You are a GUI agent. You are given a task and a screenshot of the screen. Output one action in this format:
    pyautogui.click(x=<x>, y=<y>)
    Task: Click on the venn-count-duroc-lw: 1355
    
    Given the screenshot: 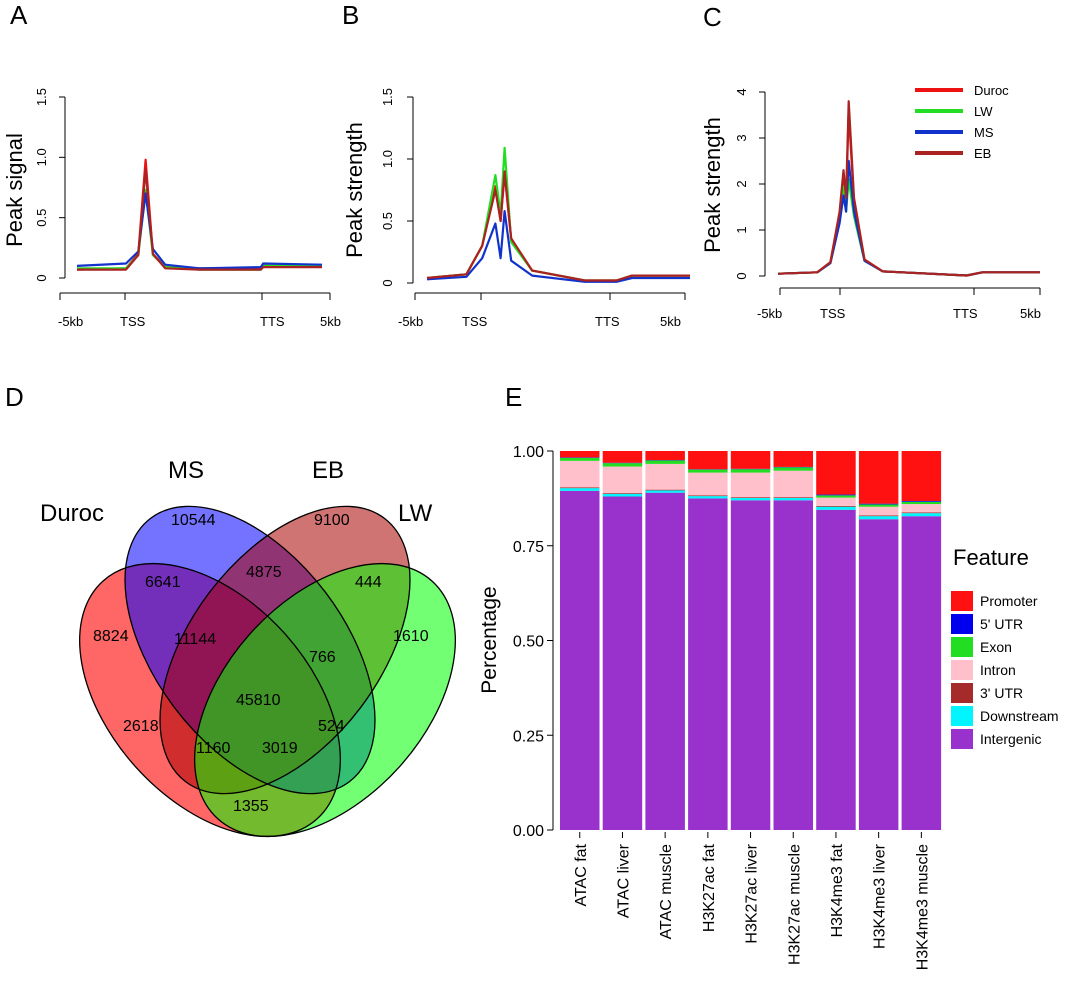 What is the action you would take?
    pyautogui.click(x=251, y=806)
    